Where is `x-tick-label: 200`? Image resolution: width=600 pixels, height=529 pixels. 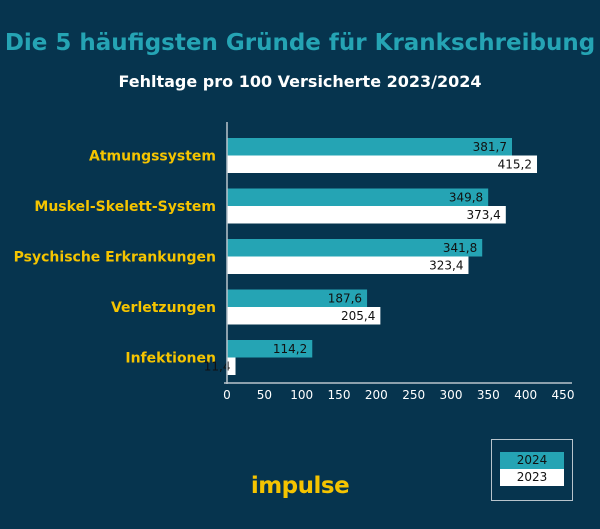 x-tick-label: 200 is located at coordinates (376, 395).